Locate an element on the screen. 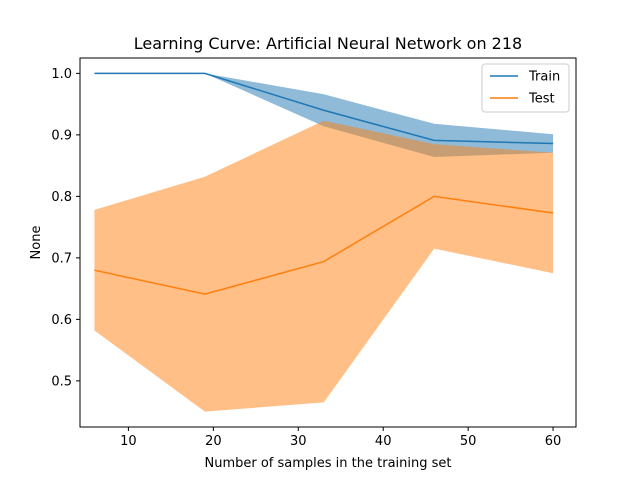  x-tick-label: 30 is located at coordinates (298, 441).